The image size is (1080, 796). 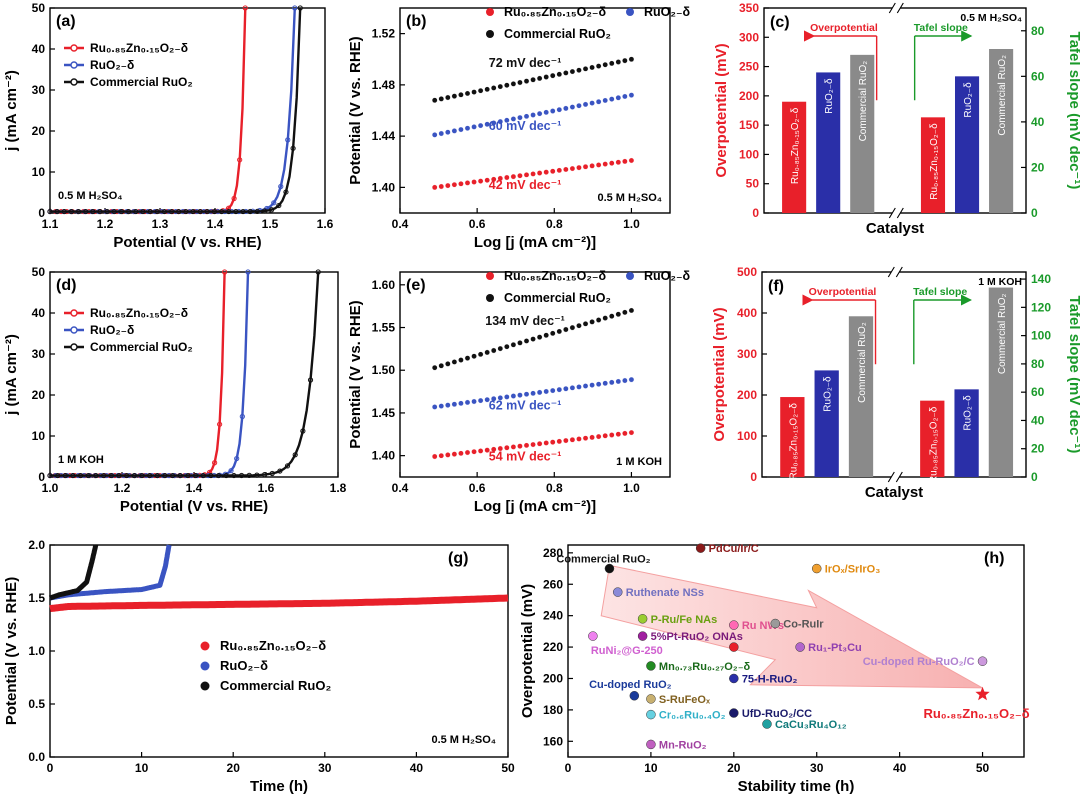 I want to click on x-tick-label: 0.4, so click(x=400, y=488).